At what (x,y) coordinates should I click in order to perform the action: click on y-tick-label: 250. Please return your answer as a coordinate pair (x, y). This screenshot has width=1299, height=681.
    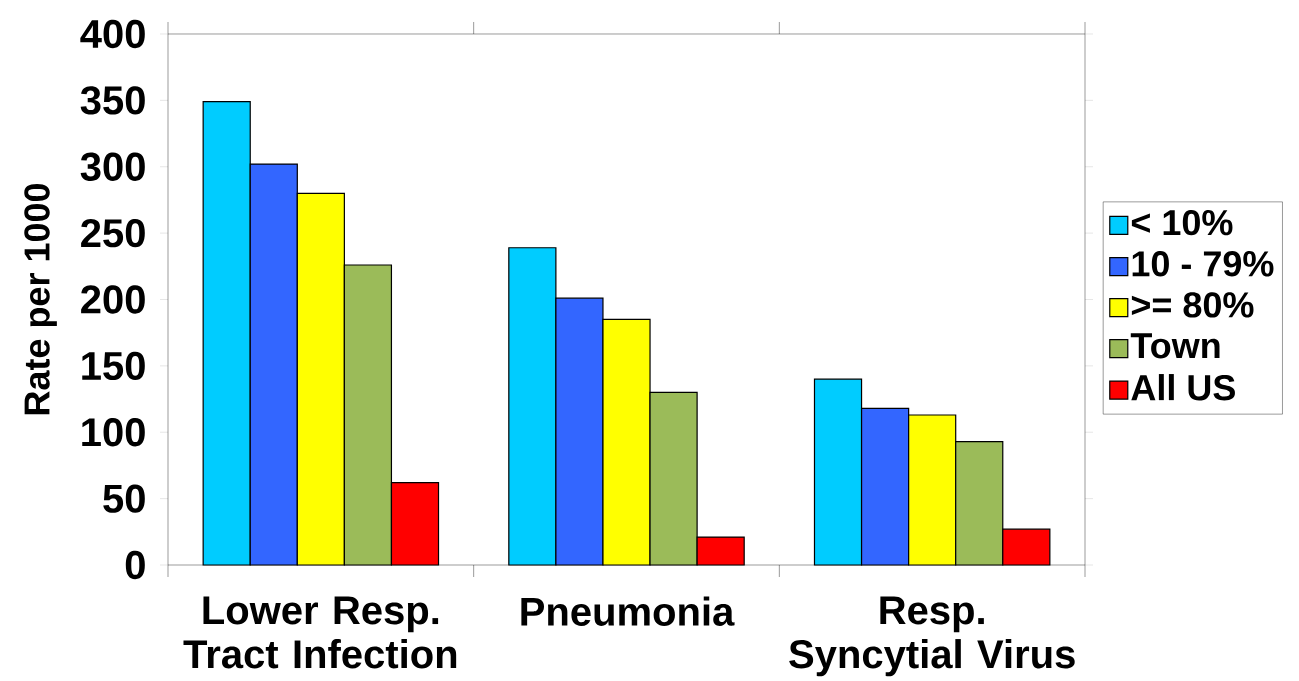
    Looking at the image, I should click on (113, 233).